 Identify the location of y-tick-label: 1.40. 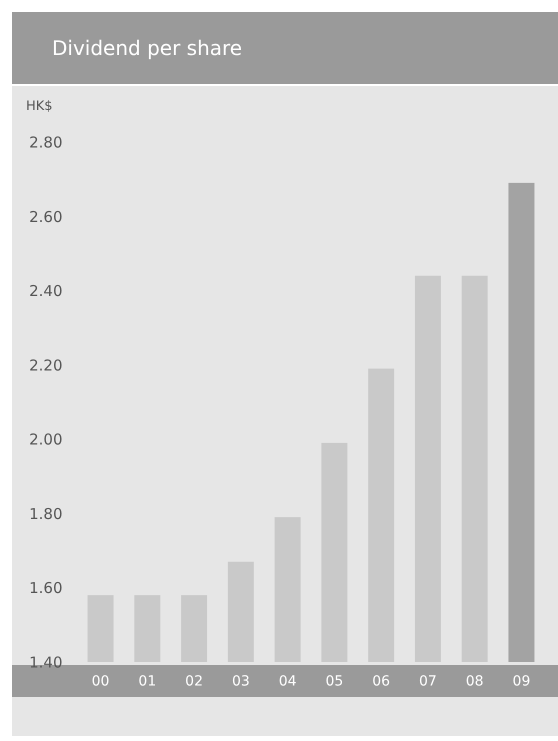
(45, 663).